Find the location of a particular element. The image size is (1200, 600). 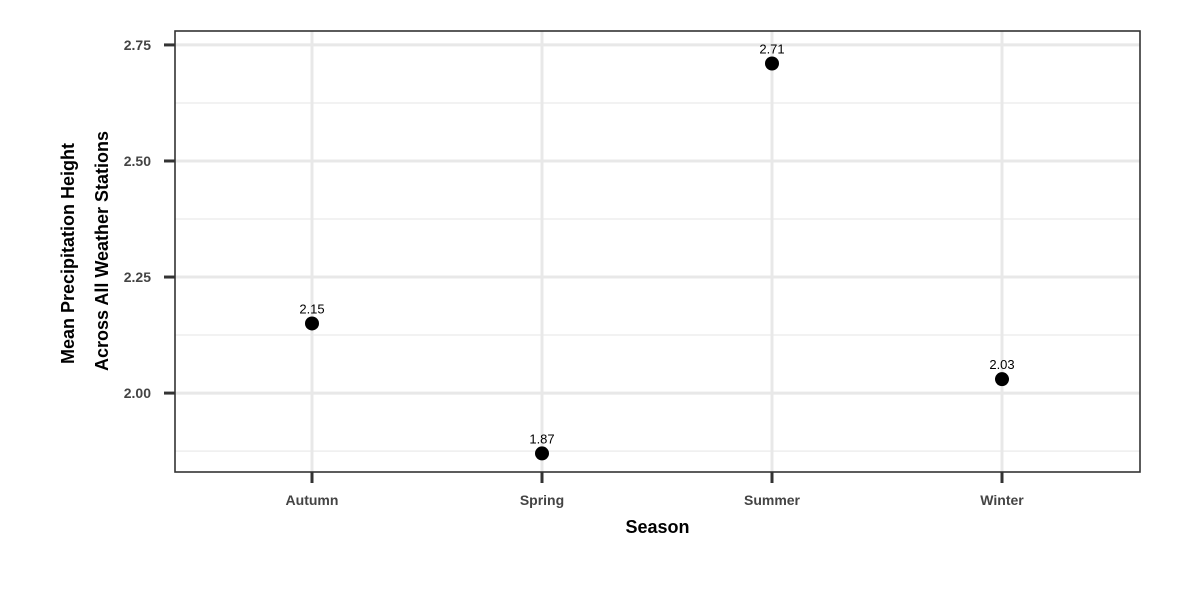

x-tick-label-spring: Spring is located at coordinates (542, 500).